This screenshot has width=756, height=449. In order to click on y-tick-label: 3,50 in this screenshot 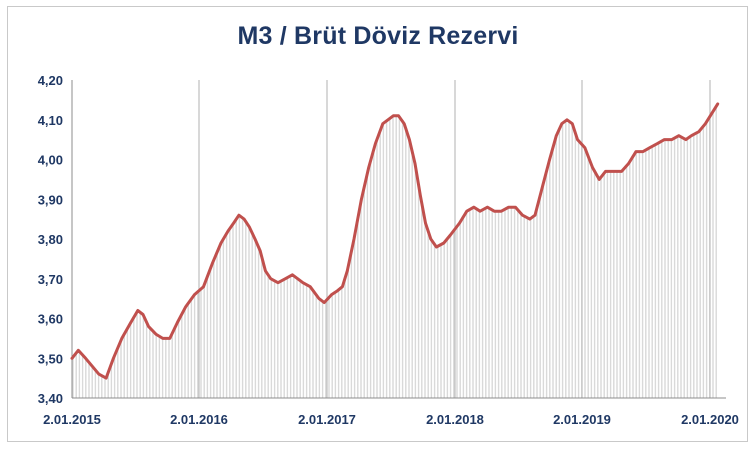, I will do `click(50, 358)`.